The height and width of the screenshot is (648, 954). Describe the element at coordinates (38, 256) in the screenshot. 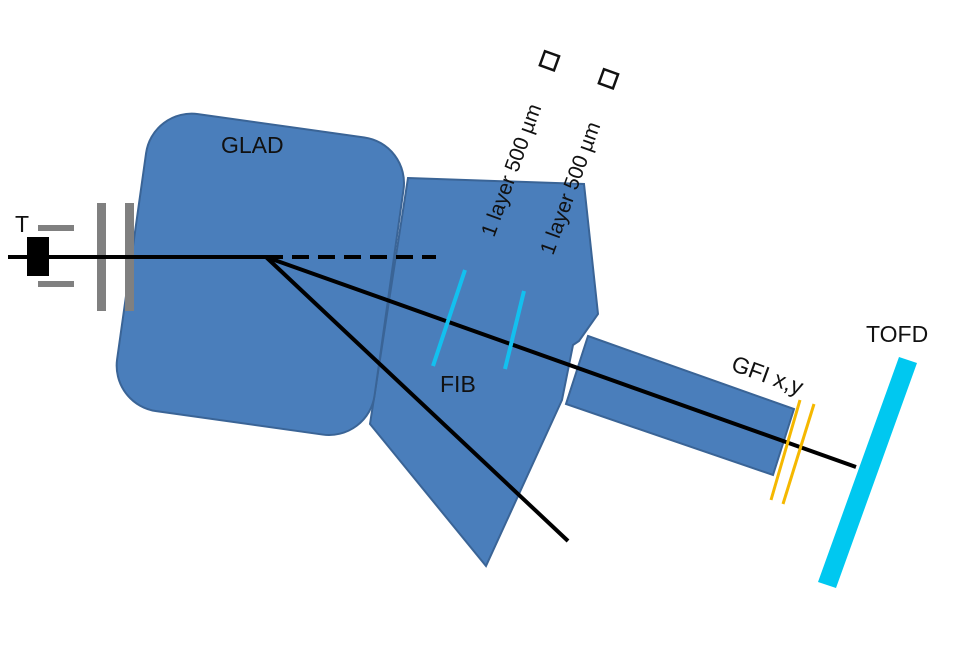

I see `target-icon` at that location.